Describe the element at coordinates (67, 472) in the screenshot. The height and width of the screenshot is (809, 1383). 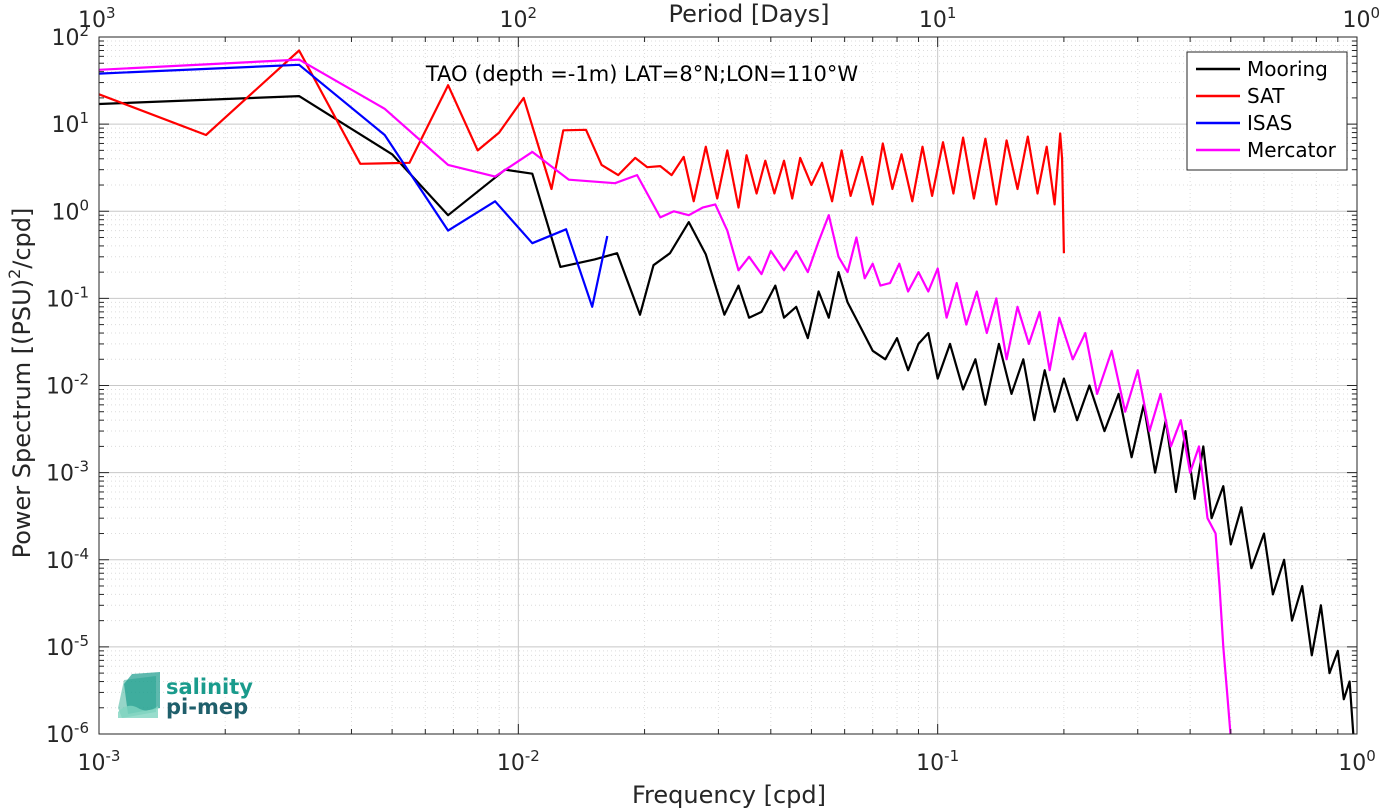
I see `y-tick-label: 10⁻³` at that location.